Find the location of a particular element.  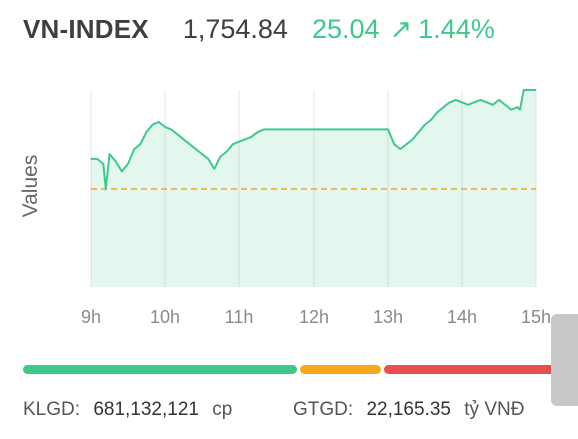

index-price: 1,754.84 is located at coordinates (235, 29).